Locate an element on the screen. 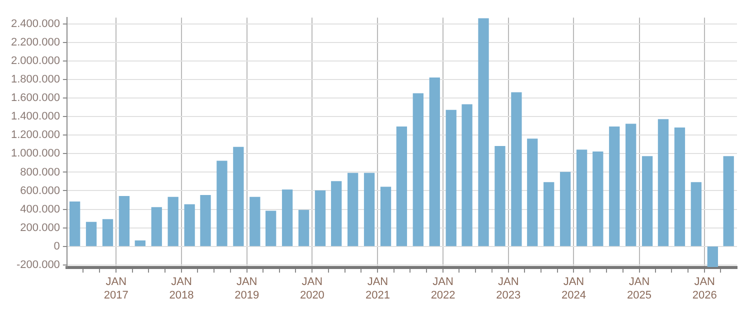 The image size is (751, 313). y-tick-label: 400.000 is located at coordinates (40, 209).